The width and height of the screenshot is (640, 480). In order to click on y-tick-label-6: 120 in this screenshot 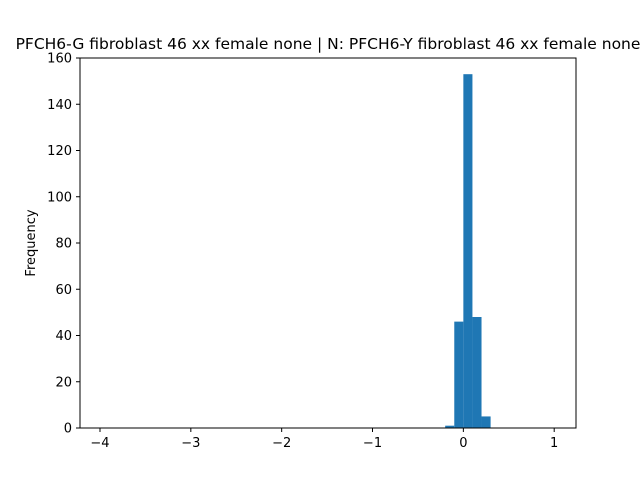, I will do `click(59, 151)`.